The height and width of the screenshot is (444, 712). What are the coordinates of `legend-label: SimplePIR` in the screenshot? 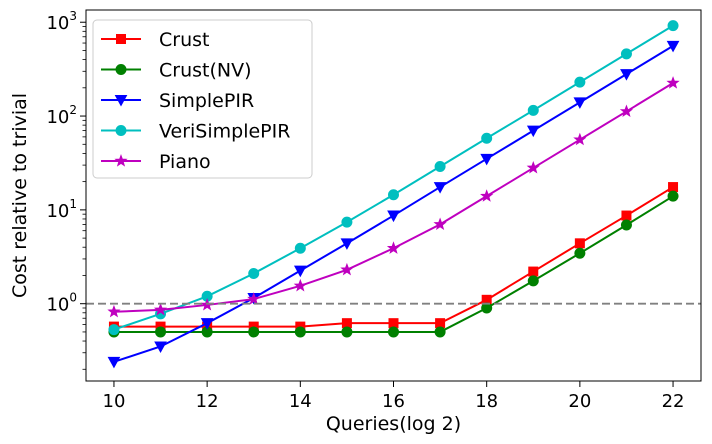 It's located at (206, 101).